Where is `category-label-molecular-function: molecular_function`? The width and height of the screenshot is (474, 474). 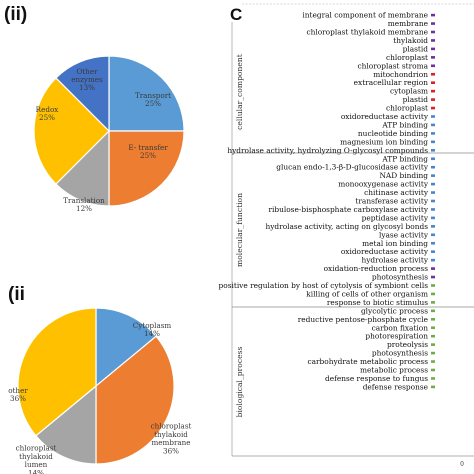 category-label-molecular-function: molecular_function is located at coordinates (239, 230).